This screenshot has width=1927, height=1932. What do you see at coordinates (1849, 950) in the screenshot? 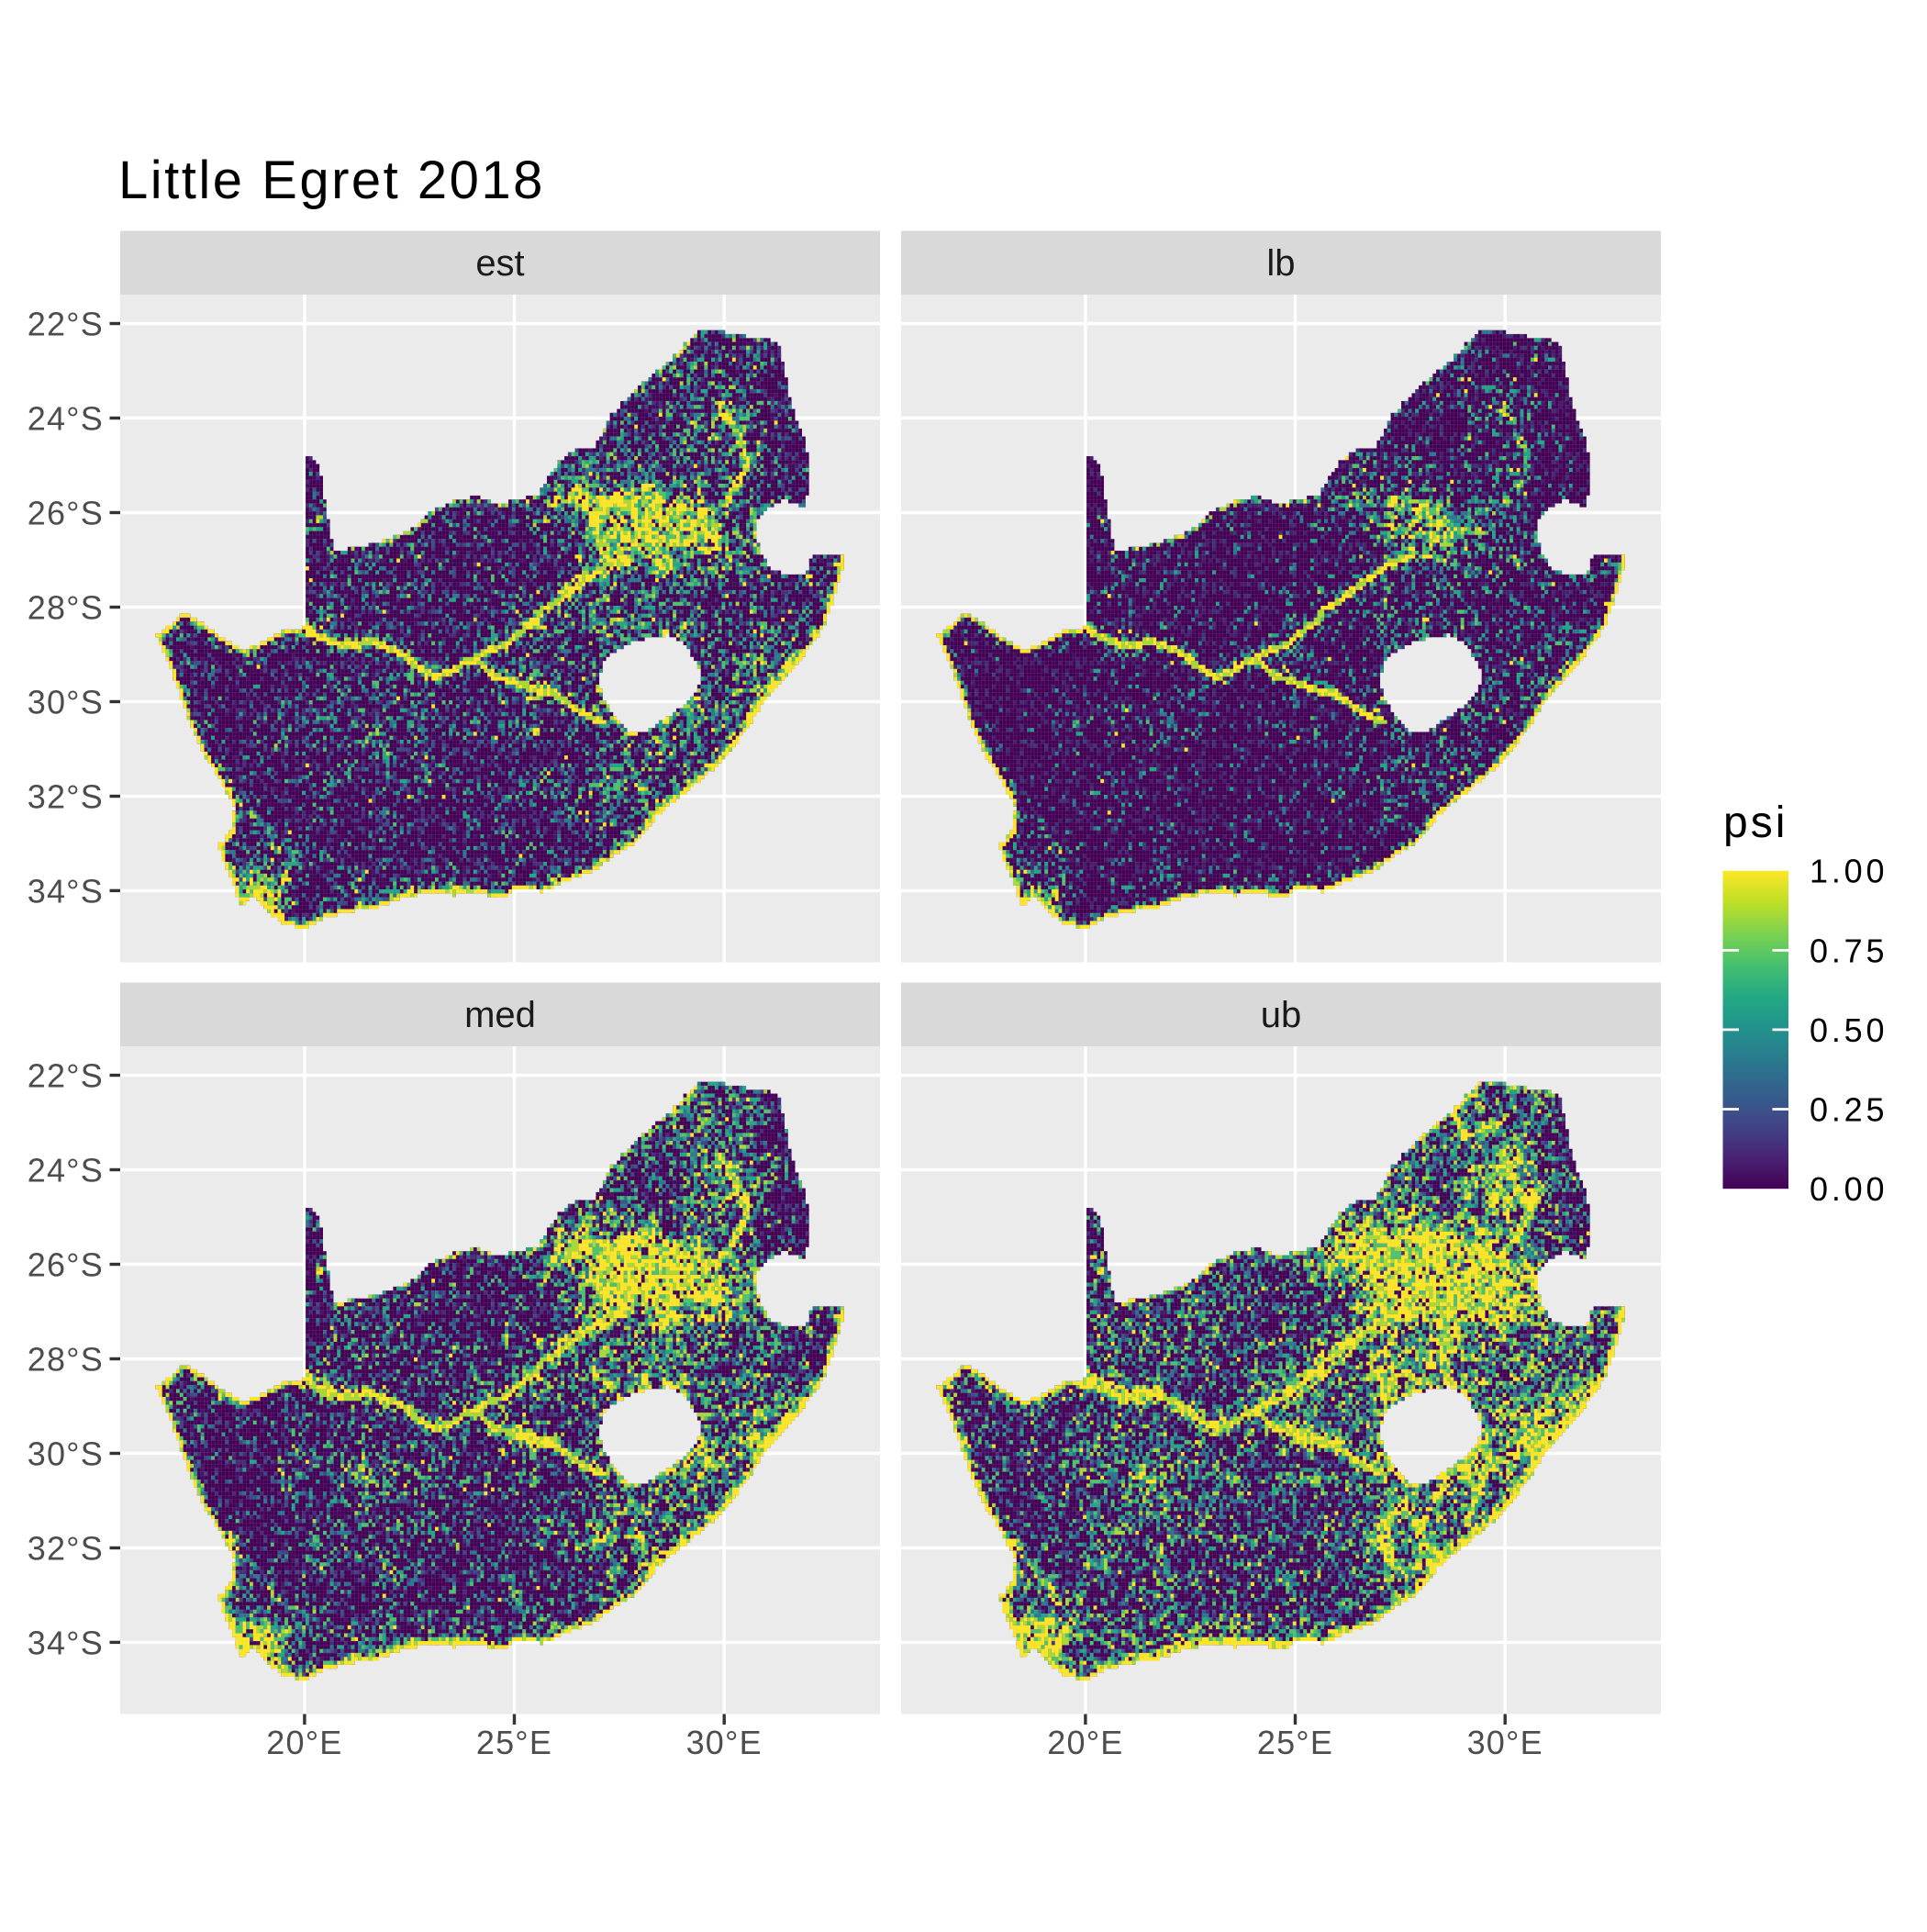
I see `svg-text: 0.75` at bounding box center [1849, 950].